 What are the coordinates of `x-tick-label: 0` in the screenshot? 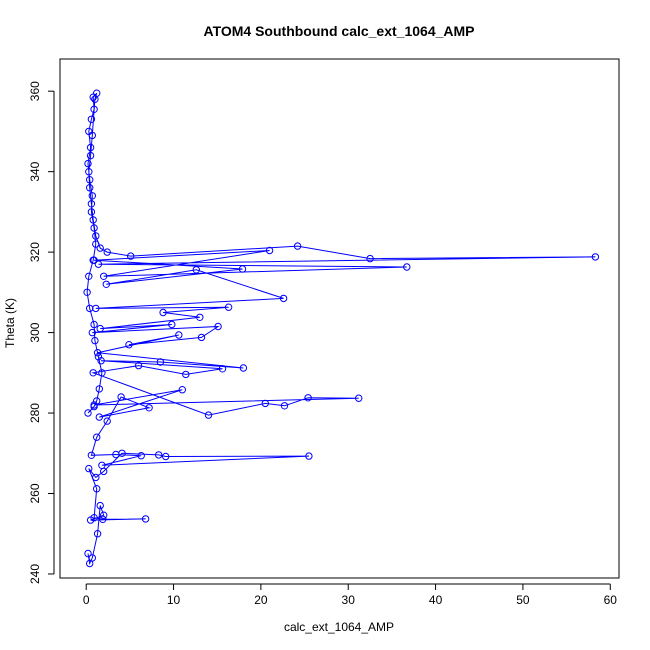 It's located at (86, 600).